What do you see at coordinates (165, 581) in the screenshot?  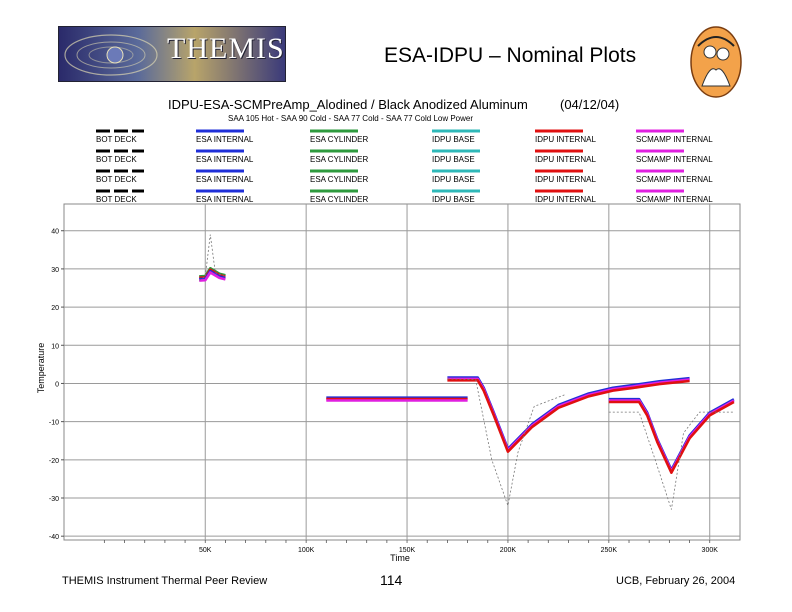 I see `footer-left: THEMIS Instrument Thermal Peer Review` at bounding box center [165, 581].